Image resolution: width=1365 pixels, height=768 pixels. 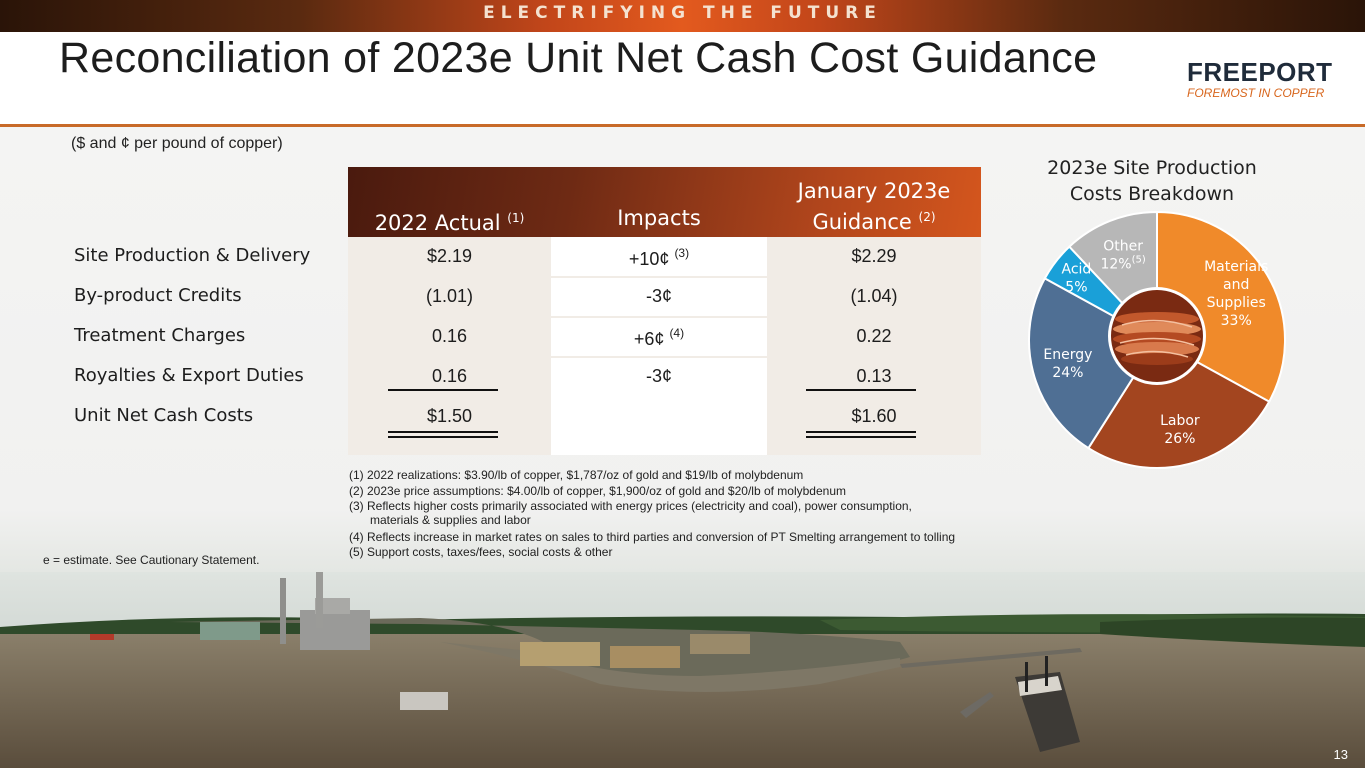 What do you see at coordinates (862, 222) in the screenshot?
I see `header-label-line2: Guidance` at bounding box center [862, 222].